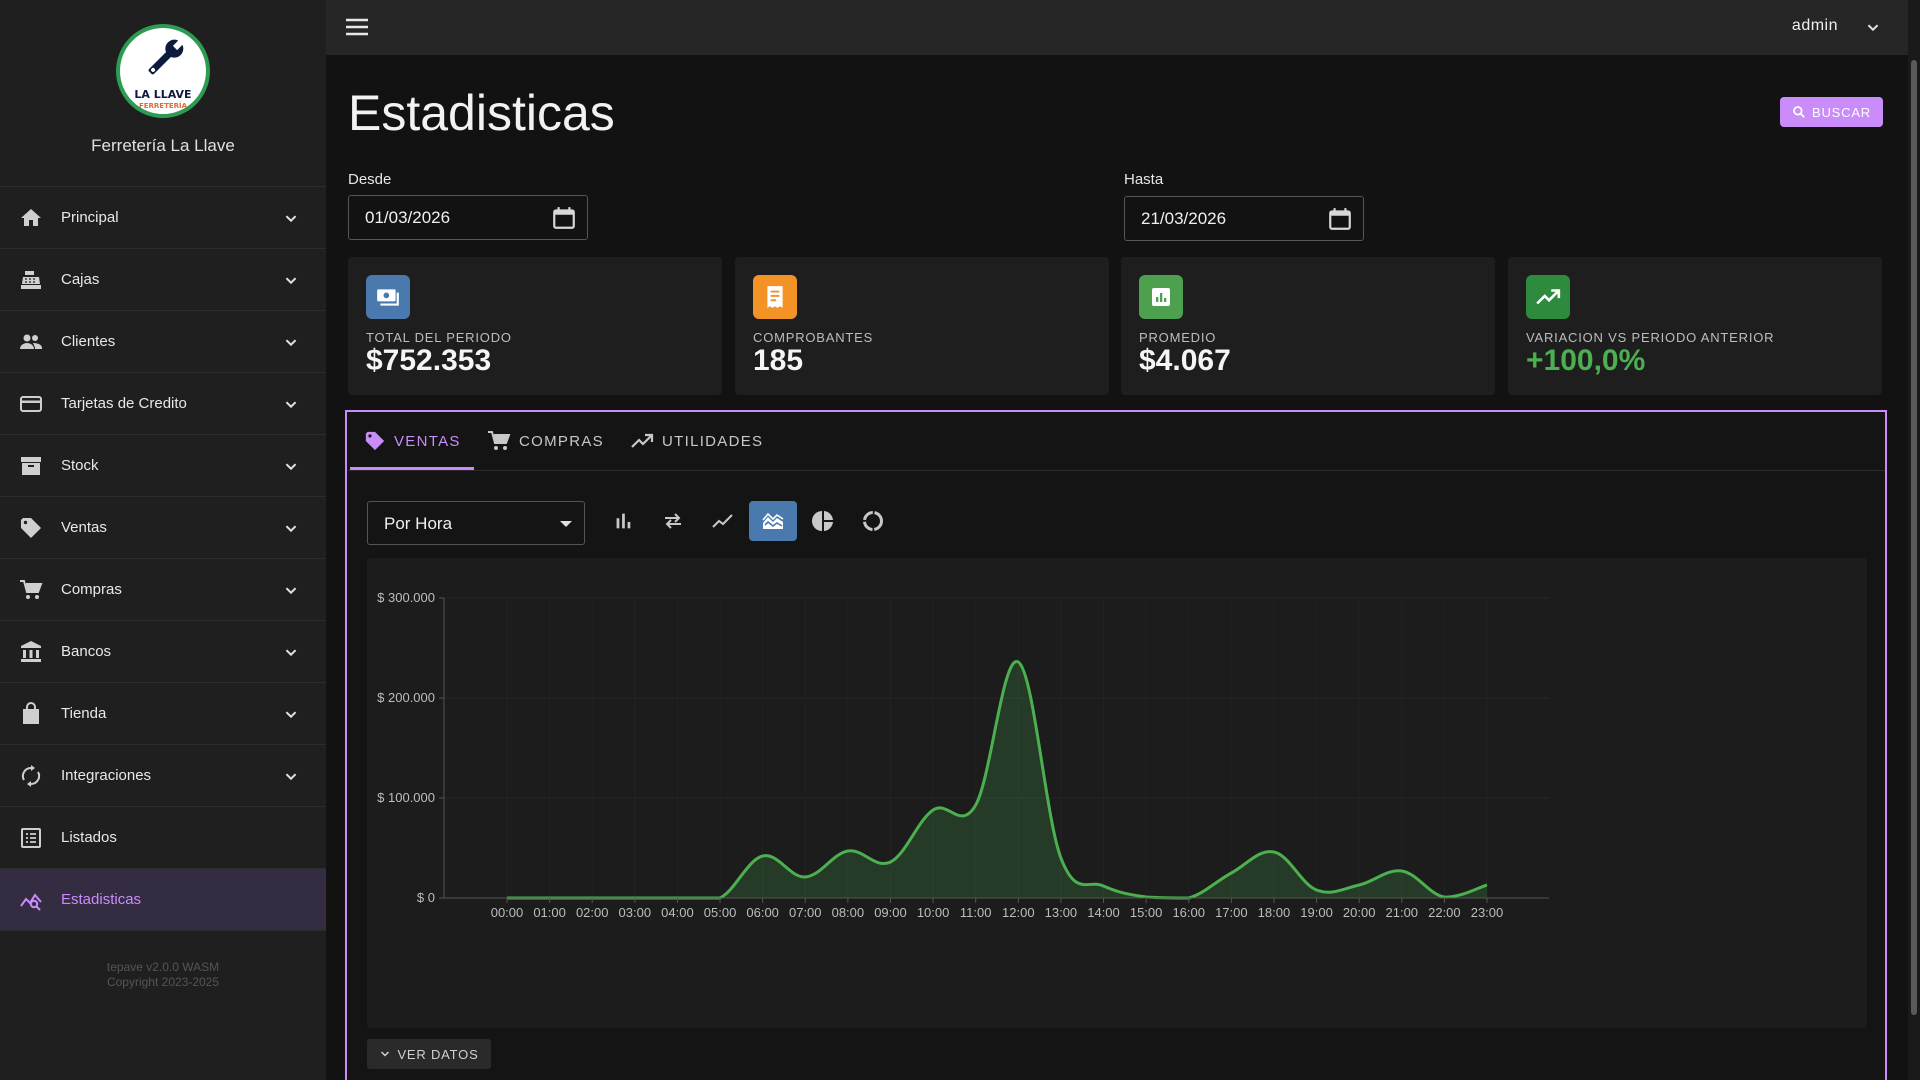  Describe the element at coordinates (80, 465) in the screenshot. I see `sidebar-item-label: Stock` at that location.